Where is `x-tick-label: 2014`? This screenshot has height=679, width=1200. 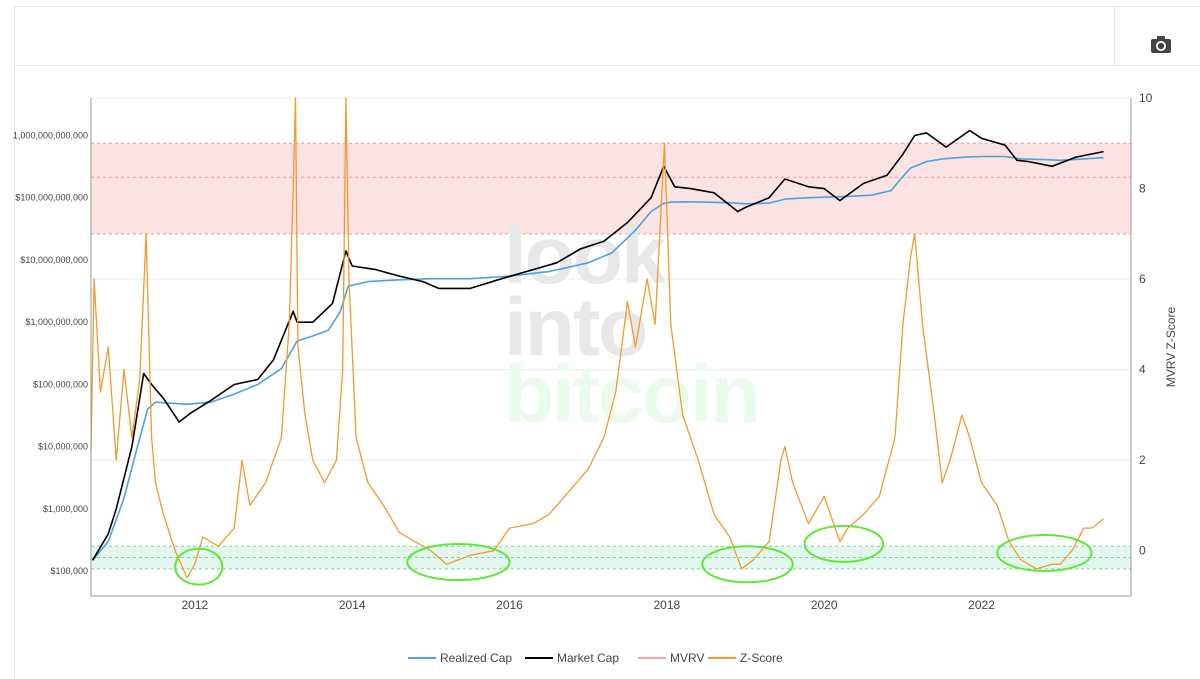 x-tick-label: 2014 is located at coordinates (352, 605).